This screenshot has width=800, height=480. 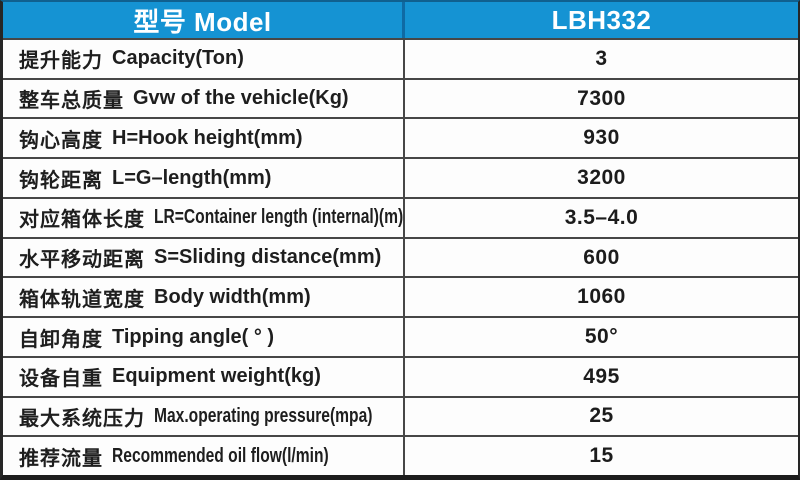 I want to click on spec-value: 3, so click(x=601, y=58).